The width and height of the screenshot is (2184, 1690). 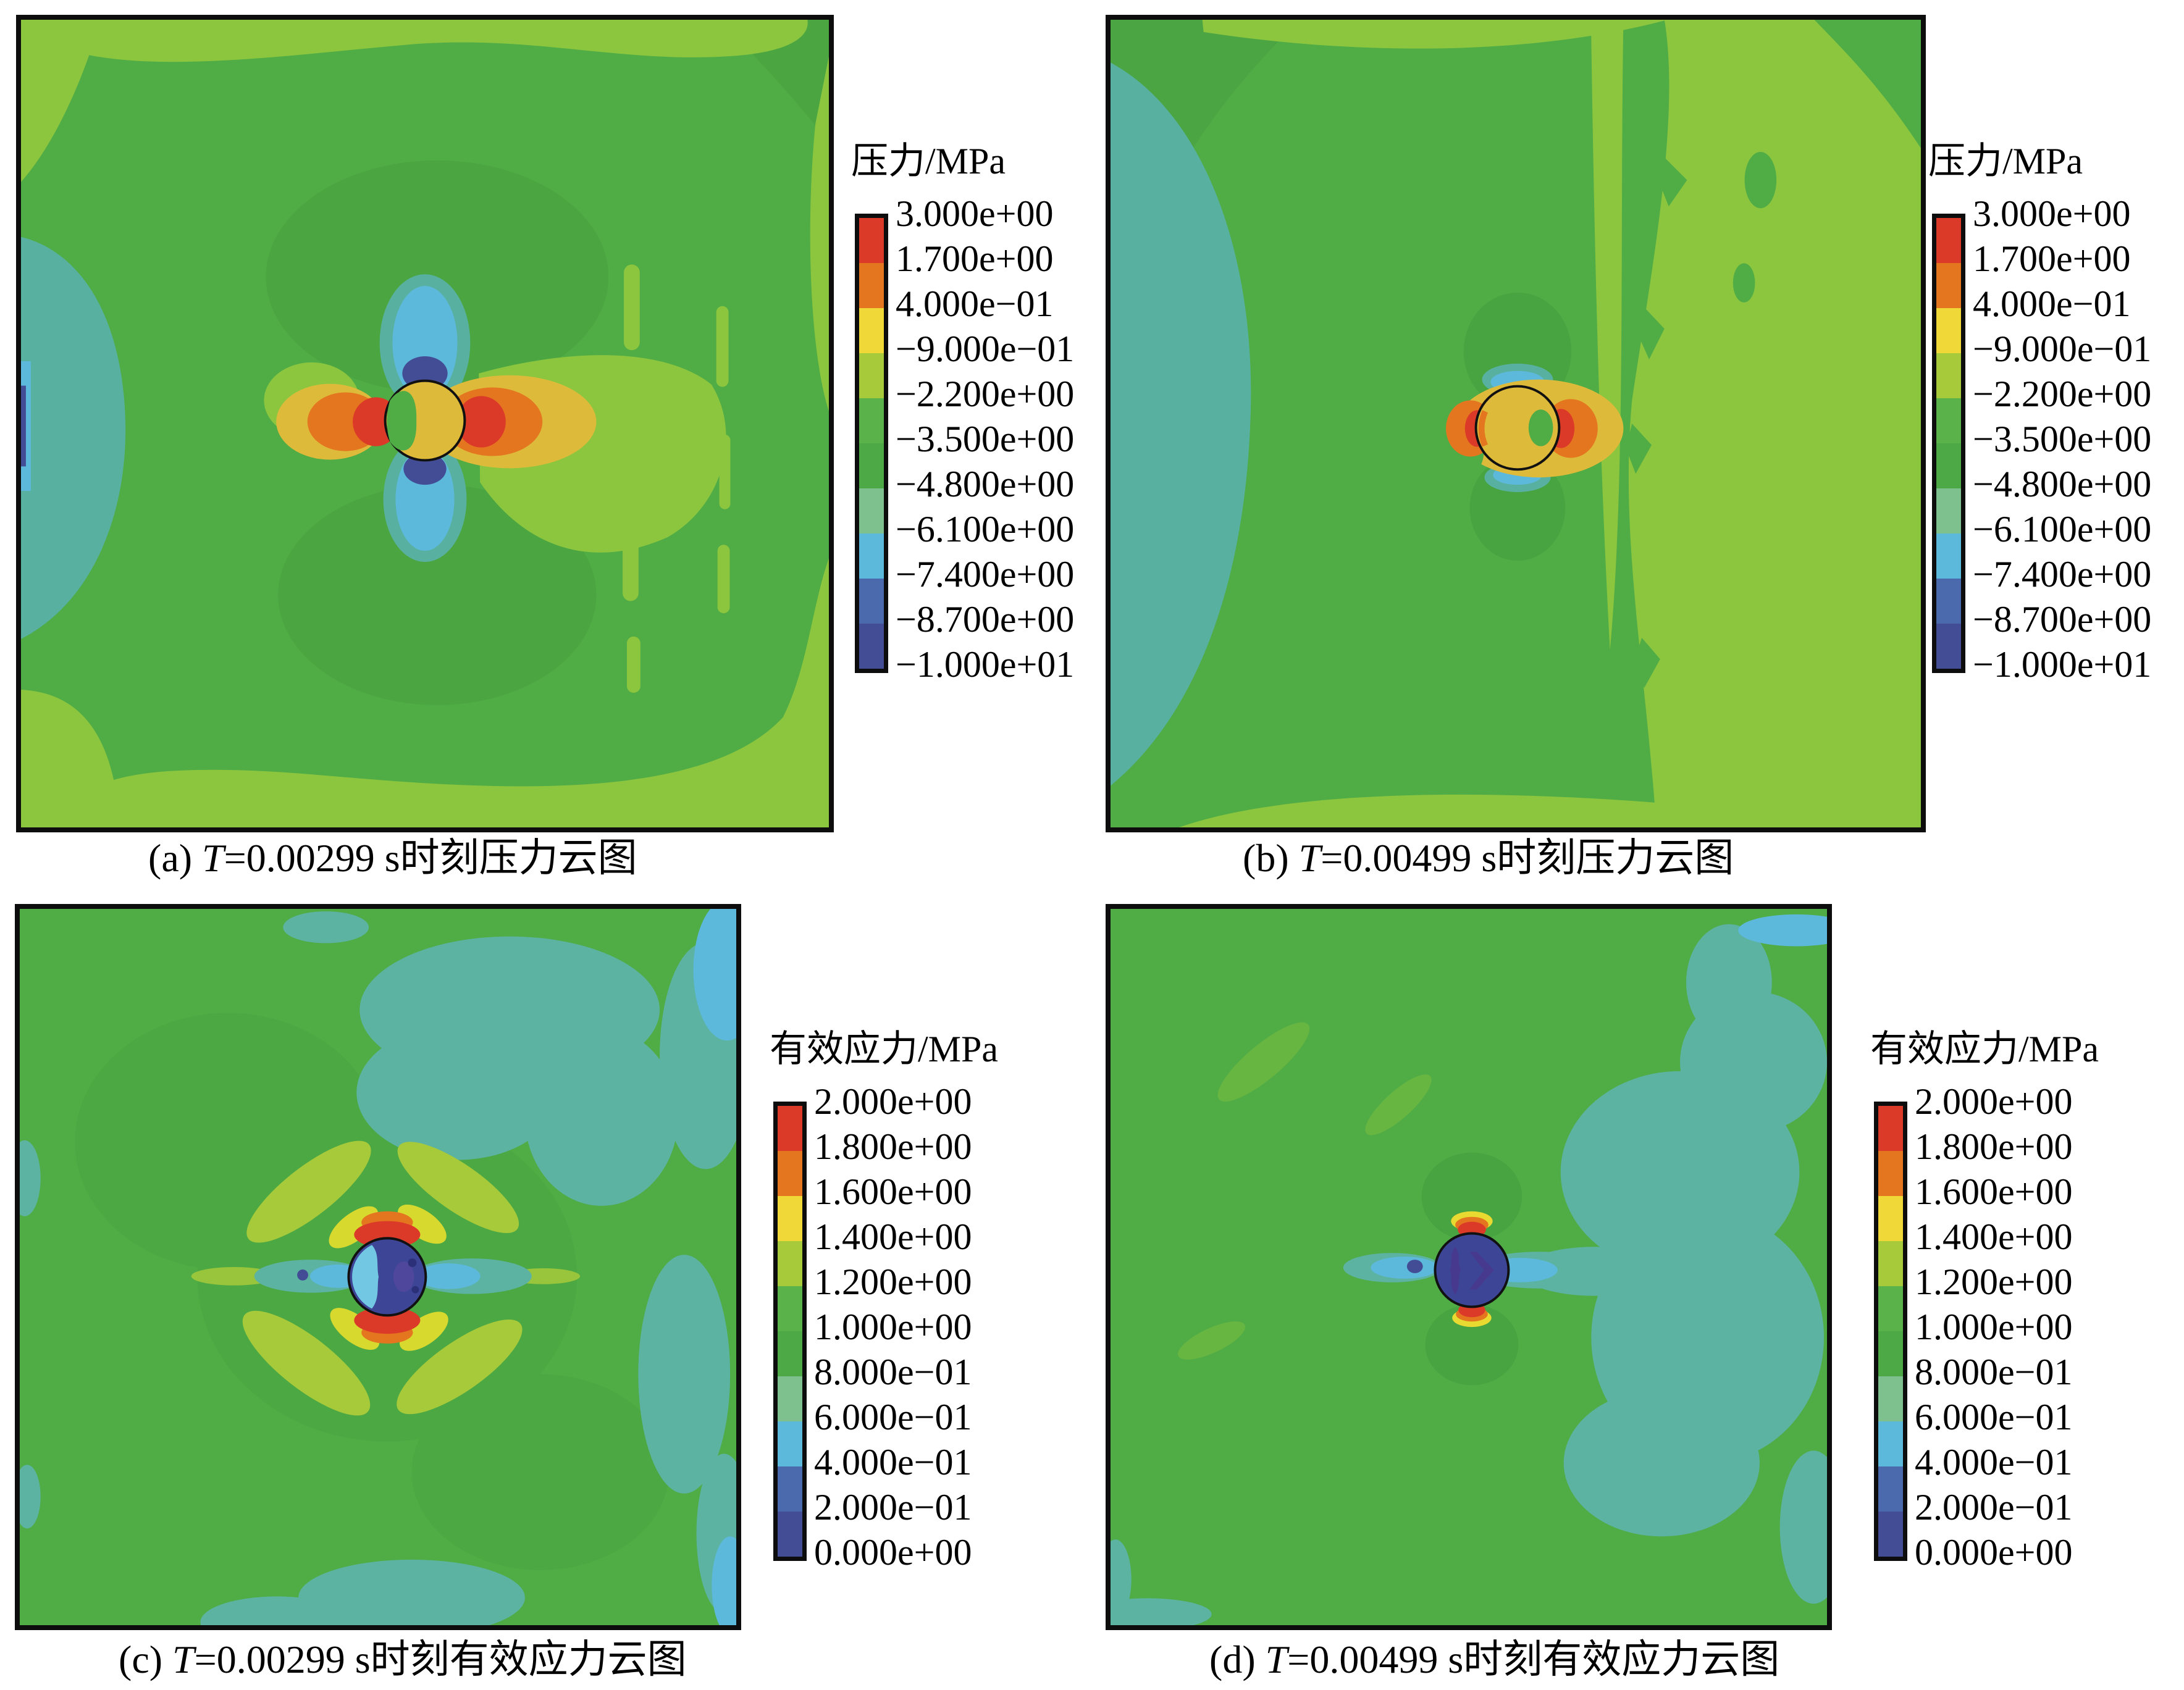 I want to click on stress-contour-svg-d, so click(x=1469, y=1267).